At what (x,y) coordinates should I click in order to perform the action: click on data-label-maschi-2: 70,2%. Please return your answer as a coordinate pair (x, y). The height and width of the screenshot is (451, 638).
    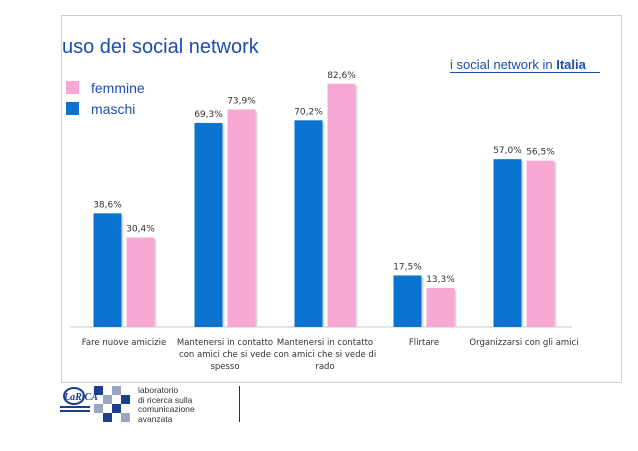
    Looking at the image, I should click on (308, 112).